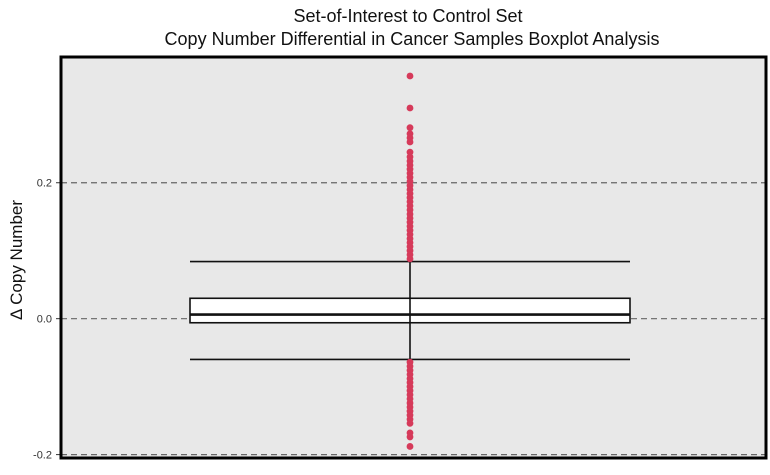  Describe the element at coordinates (16, 260) in the screenshot. I see `y-axis-label: Δ Copy Number` at that location.